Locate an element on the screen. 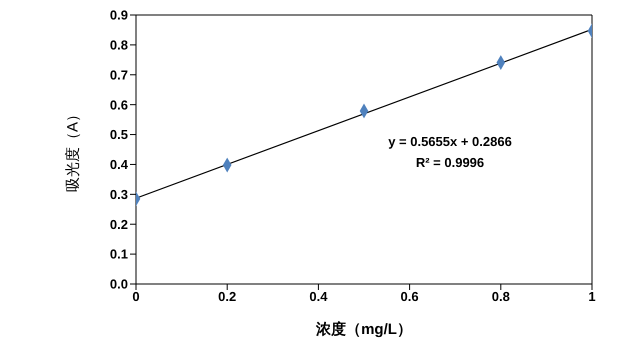 The image size is (636, 349). y-tick-label: 0.0 is located at coordinates (119, 284).